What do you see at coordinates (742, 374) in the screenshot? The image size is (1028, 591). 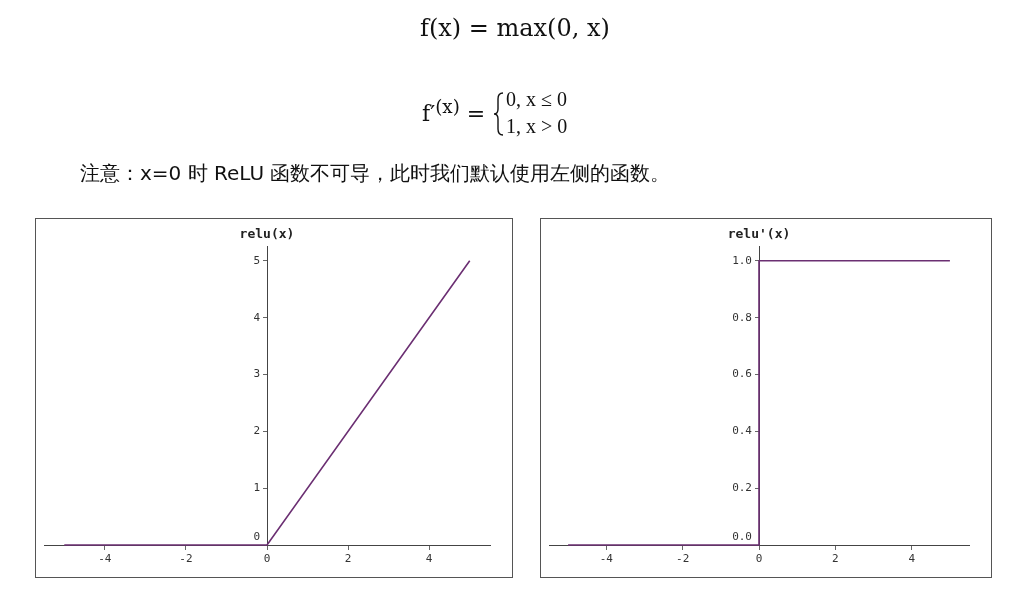 I see `y-tick-label: 0.6` at bounding box center [742, 374].